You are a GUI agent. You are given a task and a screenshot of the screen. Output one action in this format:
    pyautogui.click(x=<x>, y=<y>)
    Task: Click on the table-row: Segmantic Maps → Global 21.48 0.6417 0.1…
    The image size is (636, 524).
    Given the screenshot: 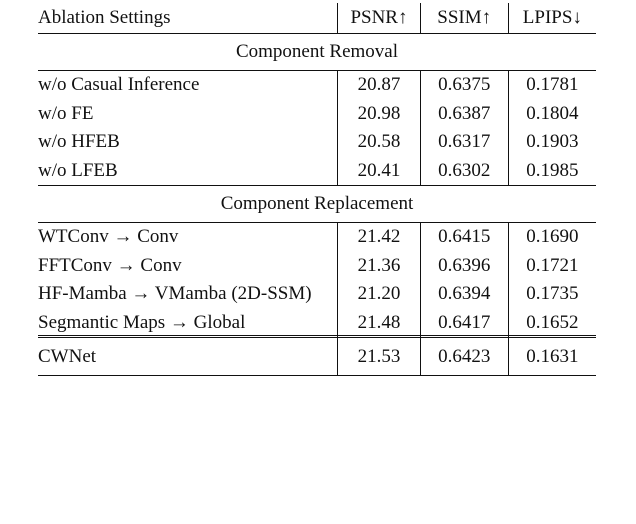 What is the action you would take?
    pyautogui.click(x=317, y=323)
    